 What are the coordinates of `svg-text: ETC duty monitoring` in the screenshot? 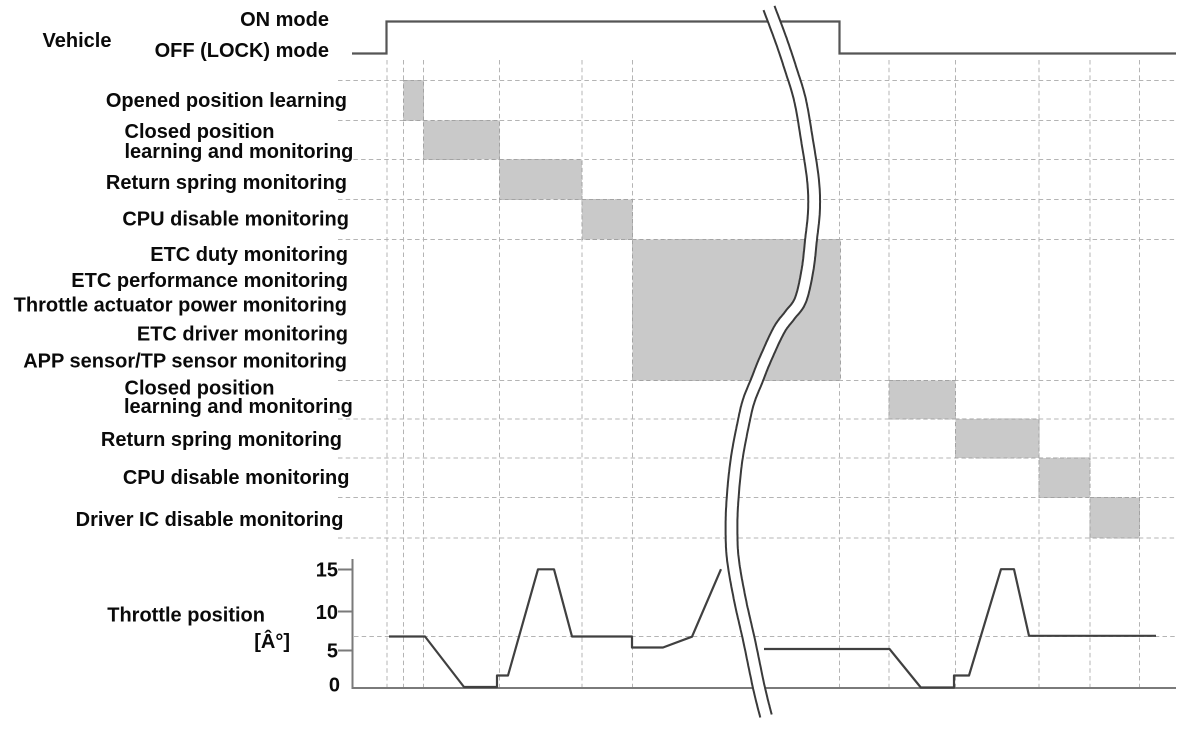 It's located at (249, 255).